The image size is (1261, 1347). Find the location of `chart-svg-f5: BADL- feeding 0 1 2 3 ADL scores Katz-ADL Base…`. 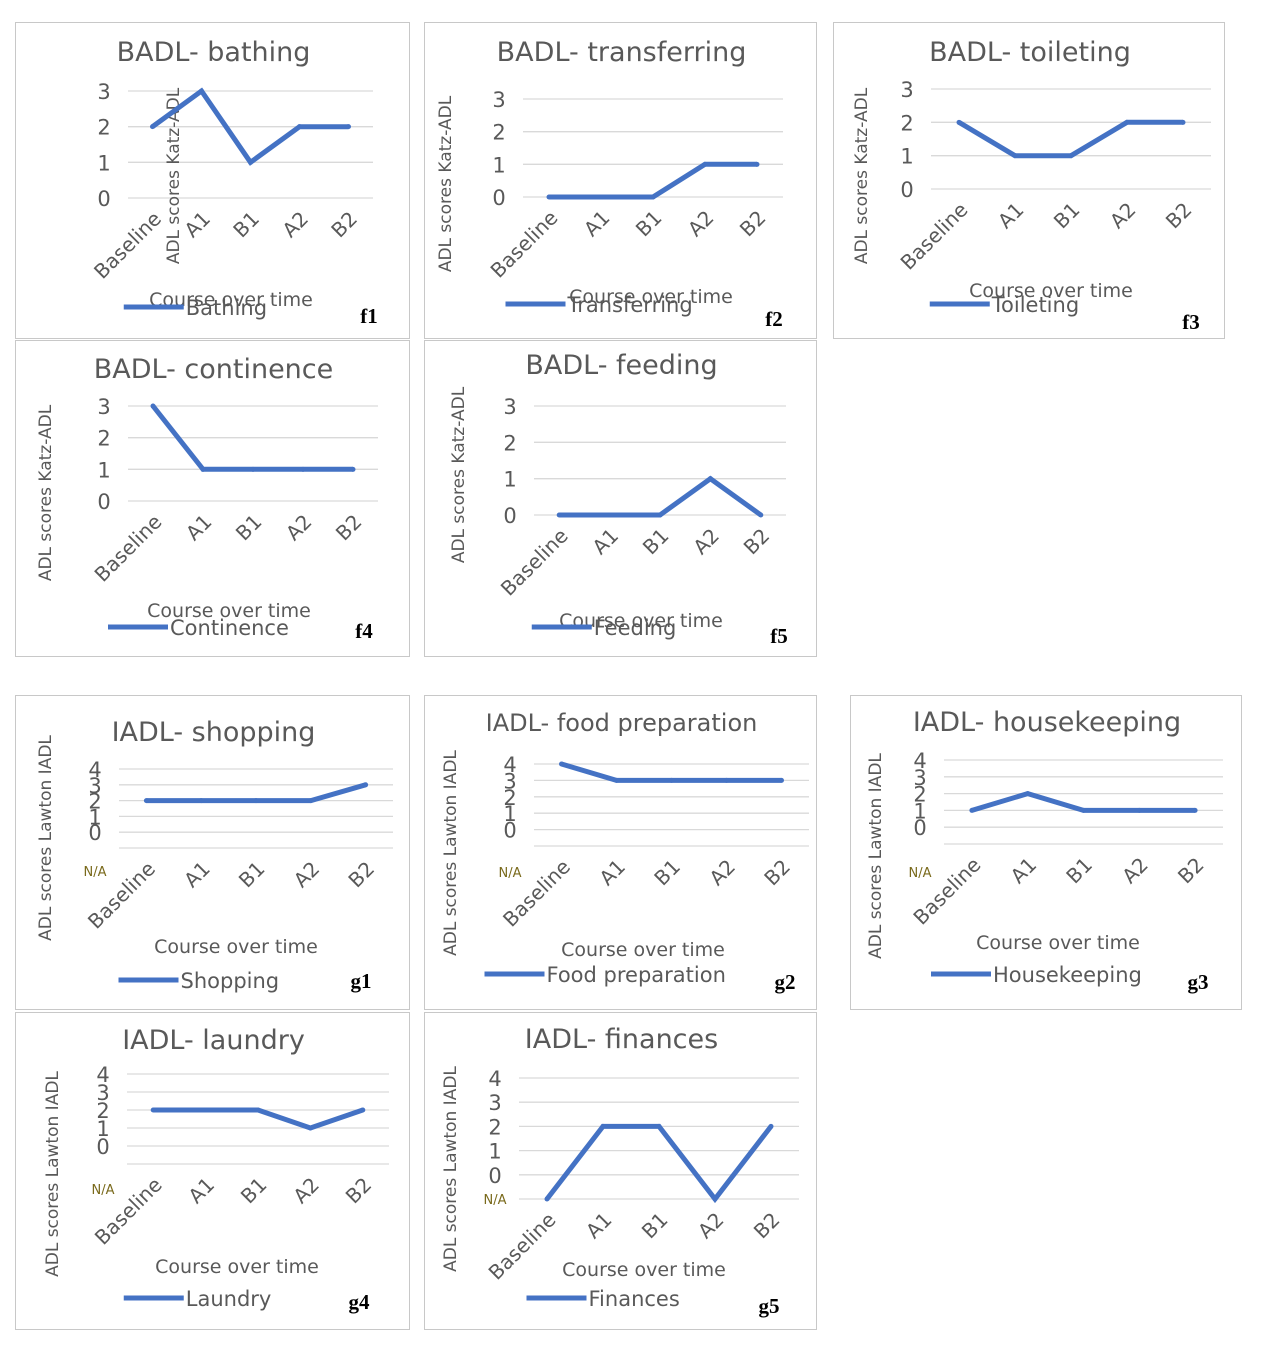

chart-svg-f5: BADL- feeding 0 1 2 3 ADL scores Katz-ADL Base… is located at coordinates (618, 499).